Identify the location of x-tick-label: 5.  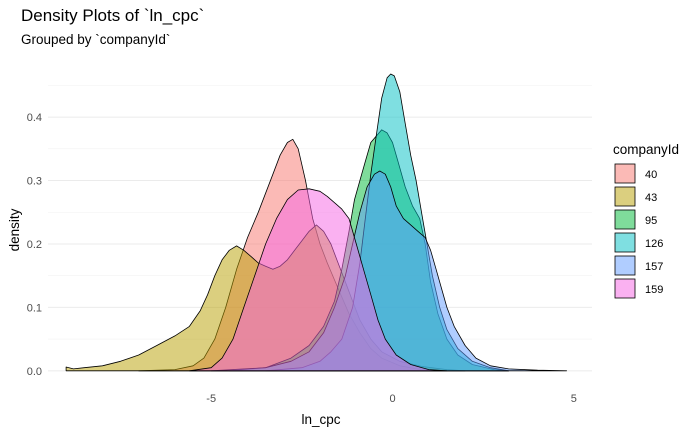
(574, 399).